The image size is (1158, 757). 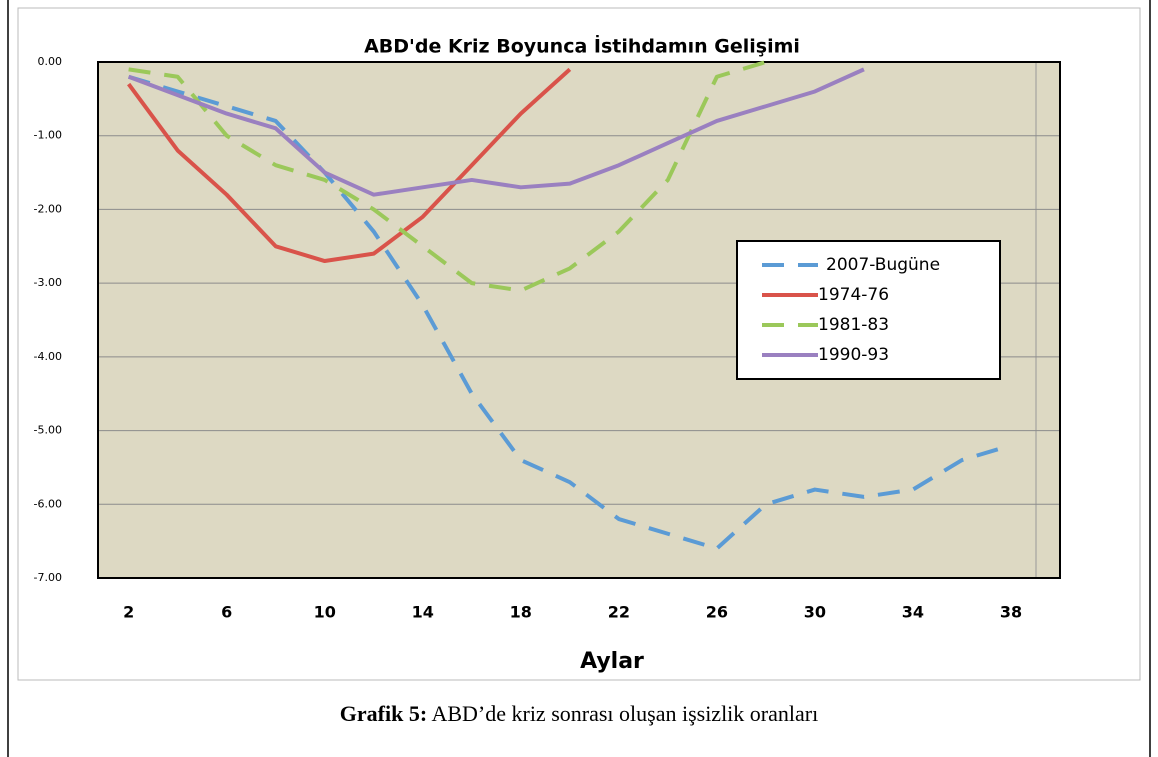 What do you see at coordinates (1011, 612) in the screenshot?
I see `x-tick-label: 38` at bounding box center [1011, 612].